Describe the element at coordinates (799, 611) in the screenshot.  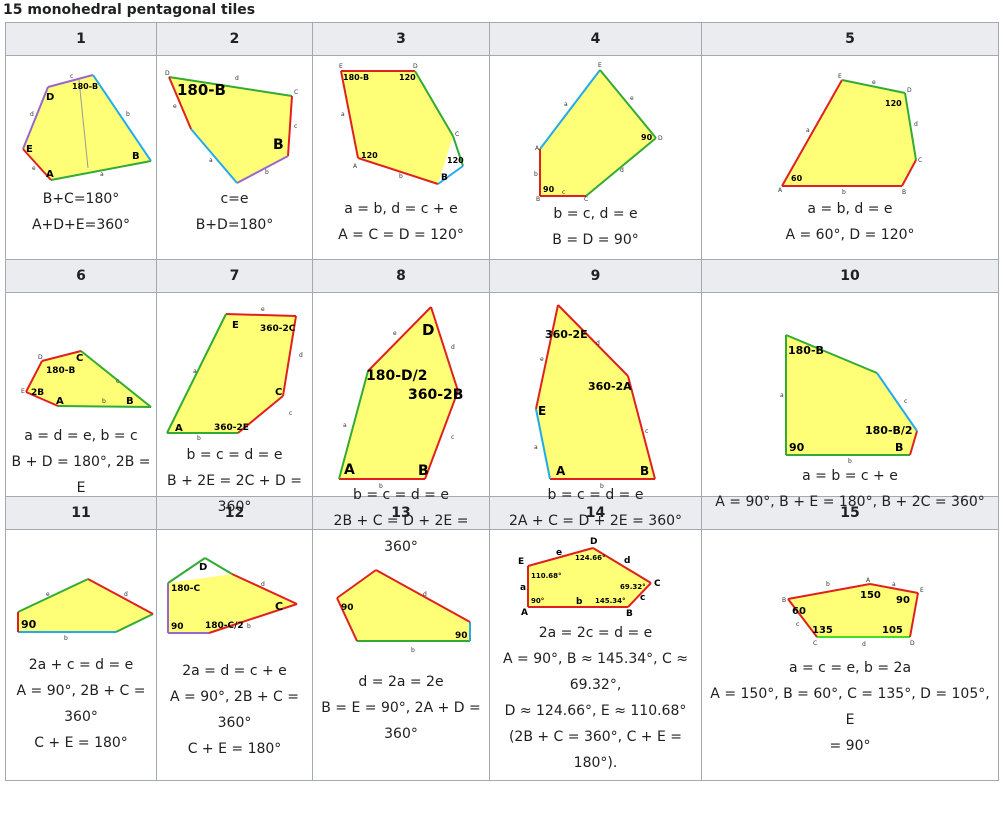
I see `angle-label: 60` at that location.